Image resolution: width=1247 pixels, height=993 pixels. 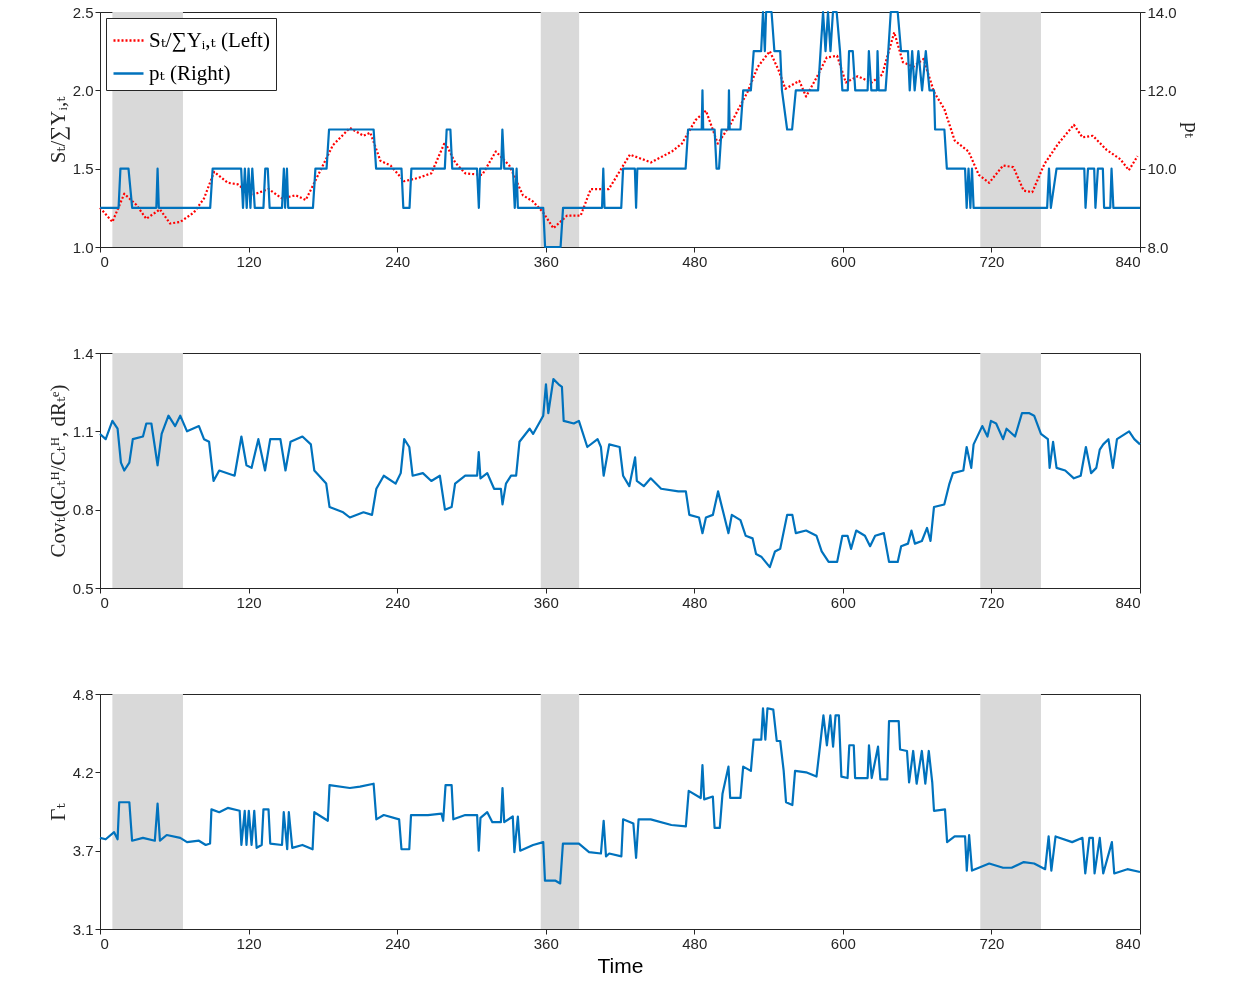 I want to click on y2-tick-label: 10.0, so click(x=1162, y=169).